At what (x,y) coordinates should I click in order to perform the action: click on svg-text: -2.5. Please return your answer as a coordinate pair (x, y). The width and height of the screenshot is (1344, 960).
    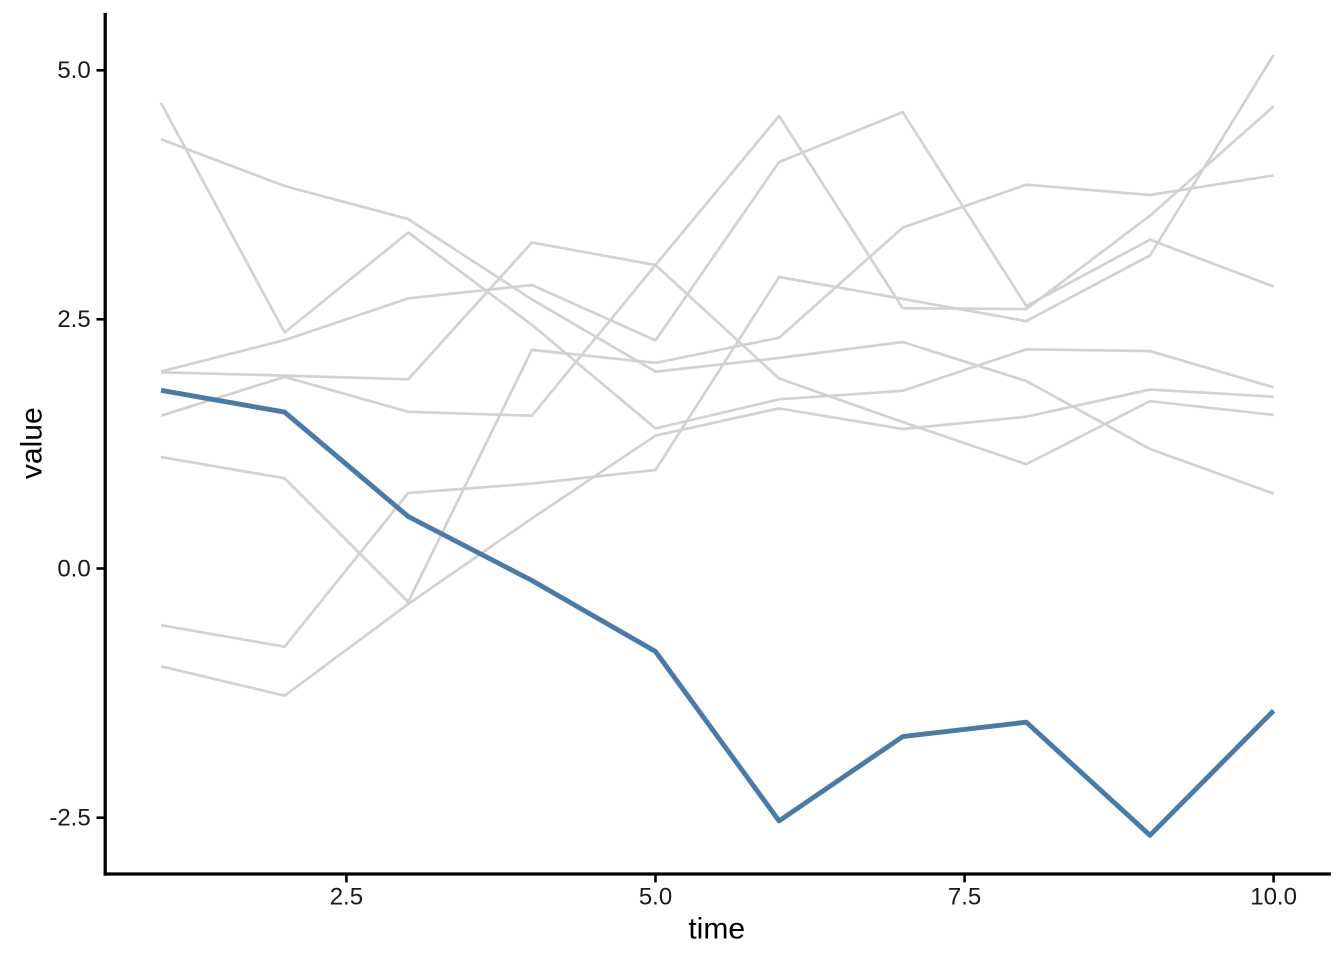
    Looking at the image, I should click on (69, 818).